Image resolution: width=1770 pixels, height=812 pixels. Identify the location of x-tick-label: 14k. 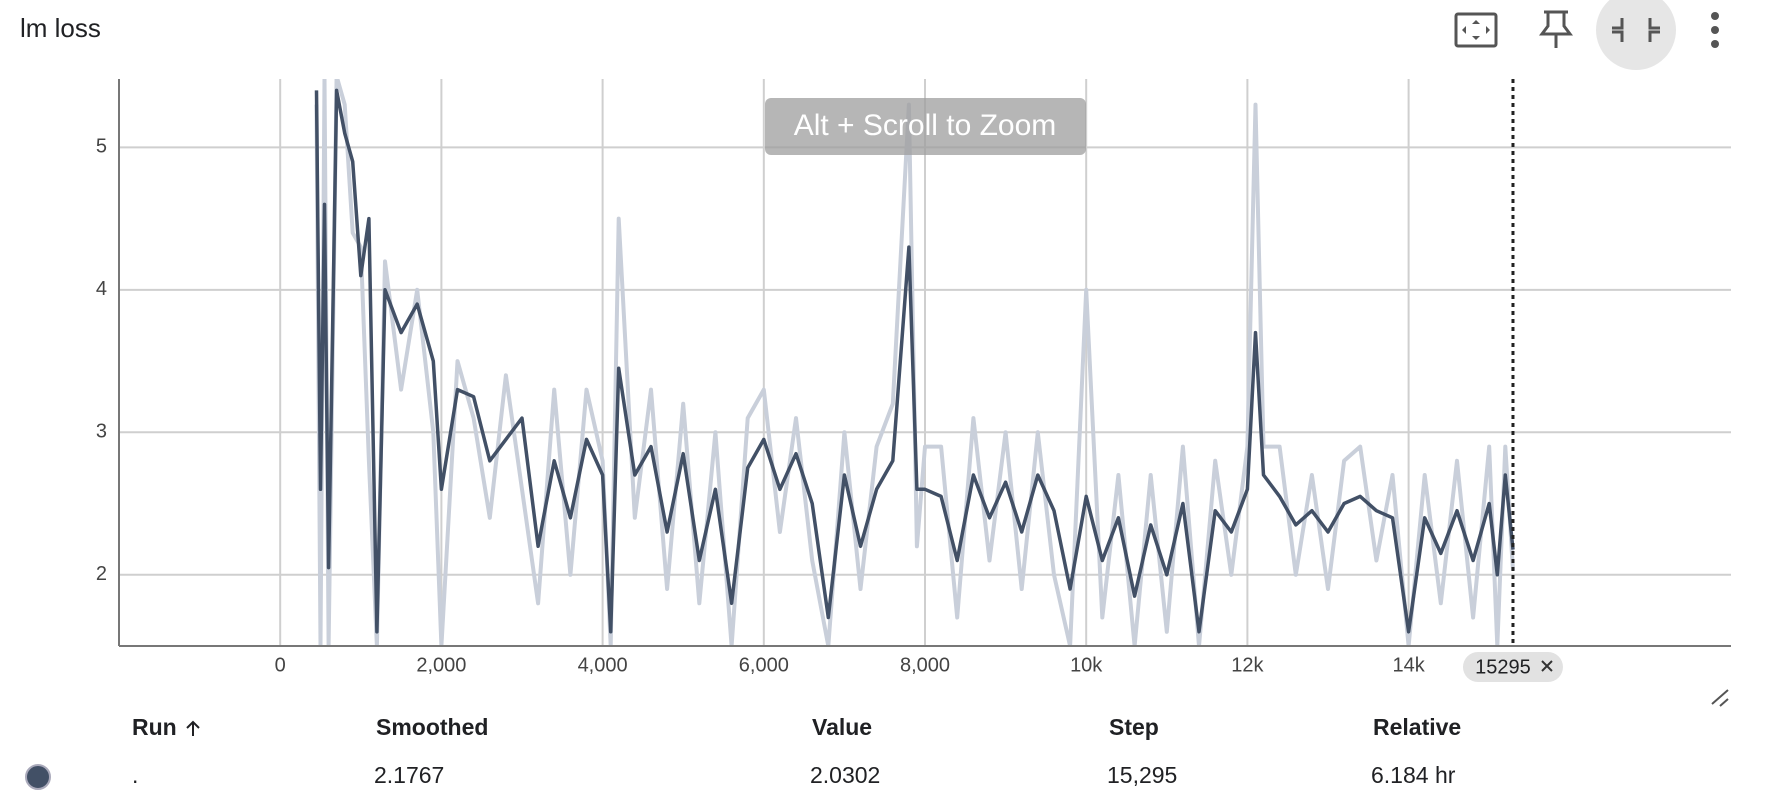
(1408, 665).